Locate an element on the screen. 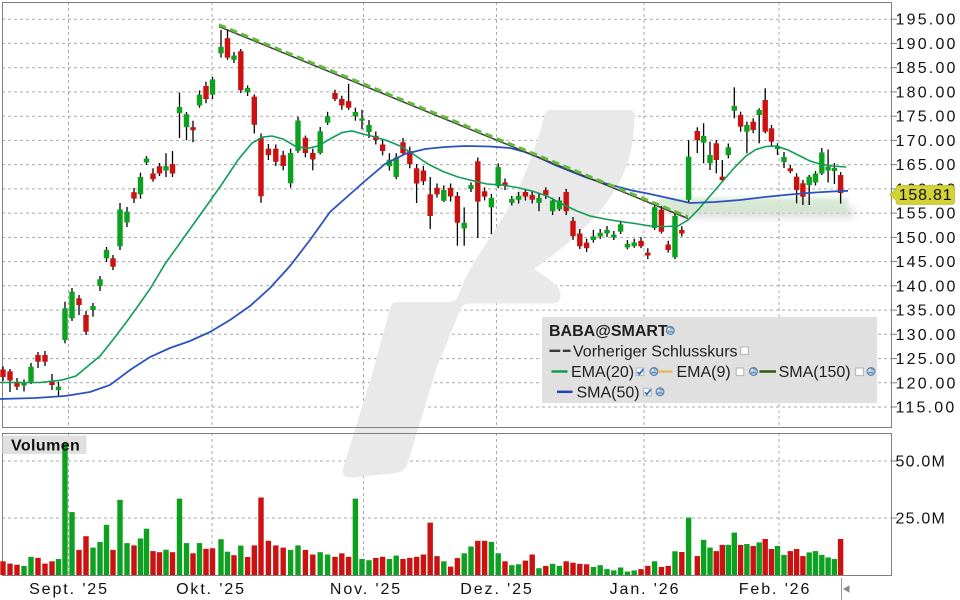 This screenshot has width=960, height=600. svg-text: 50.0M is located at coordinates (921, 462).